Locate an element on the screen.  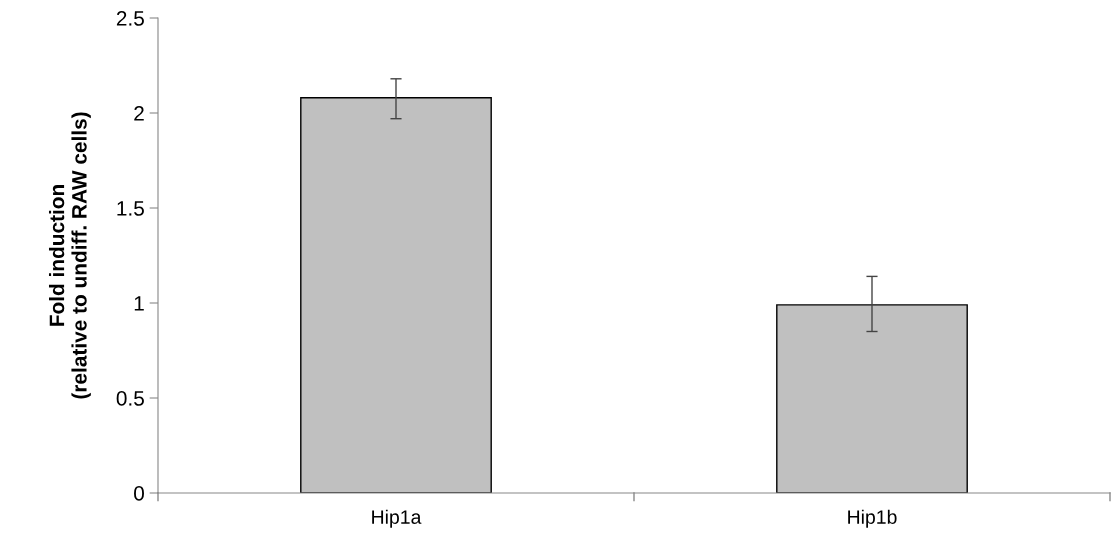
y-tick-label: 1 is located at coordinates (139, 303).